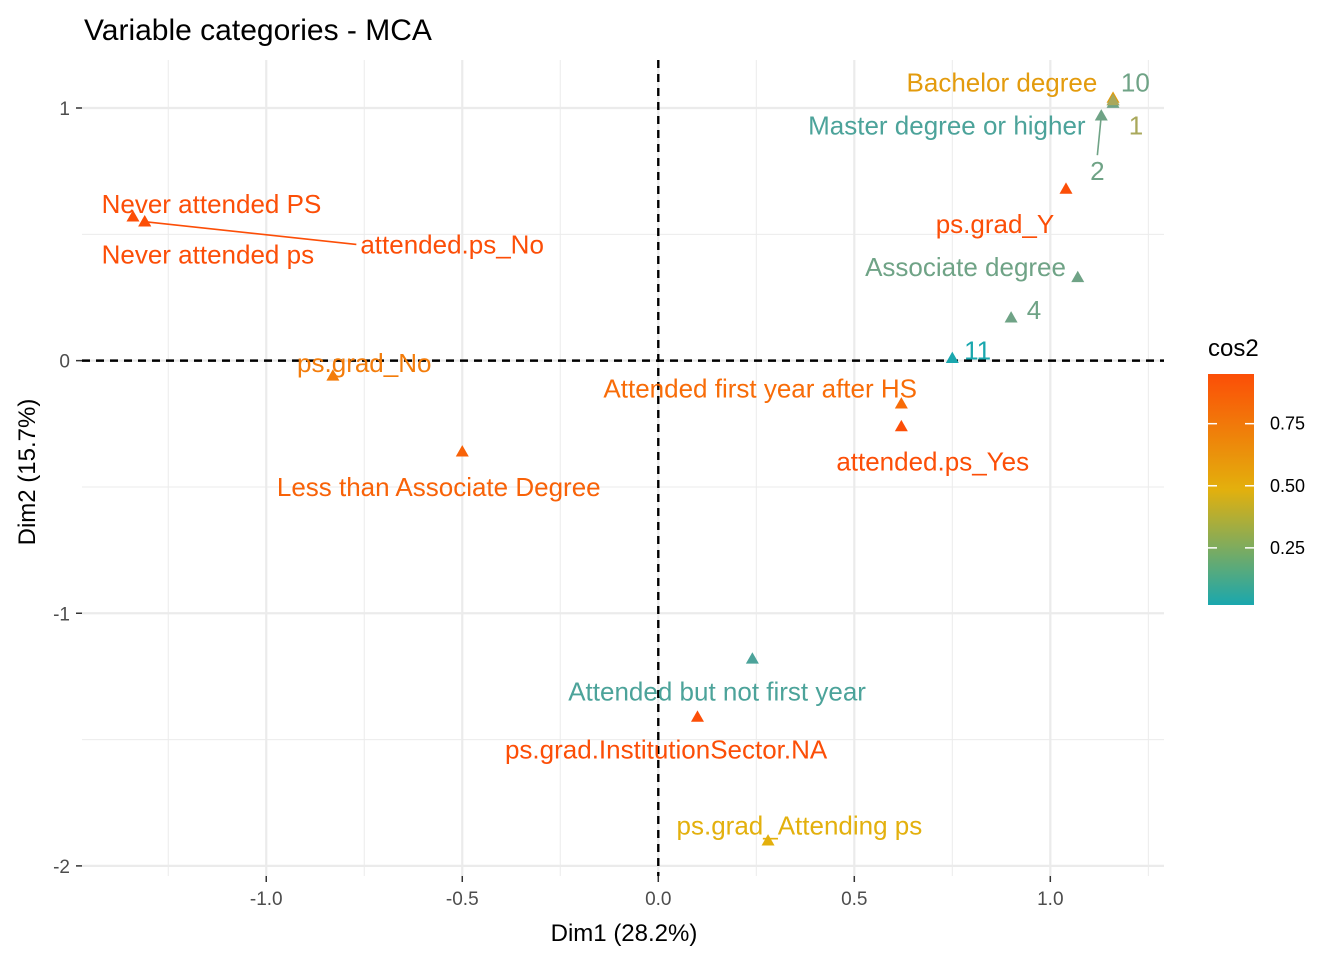 This screenshot has width=1344, height=960. I want to click on data-point-label: Less than Associate Degree, so click(439, 487).